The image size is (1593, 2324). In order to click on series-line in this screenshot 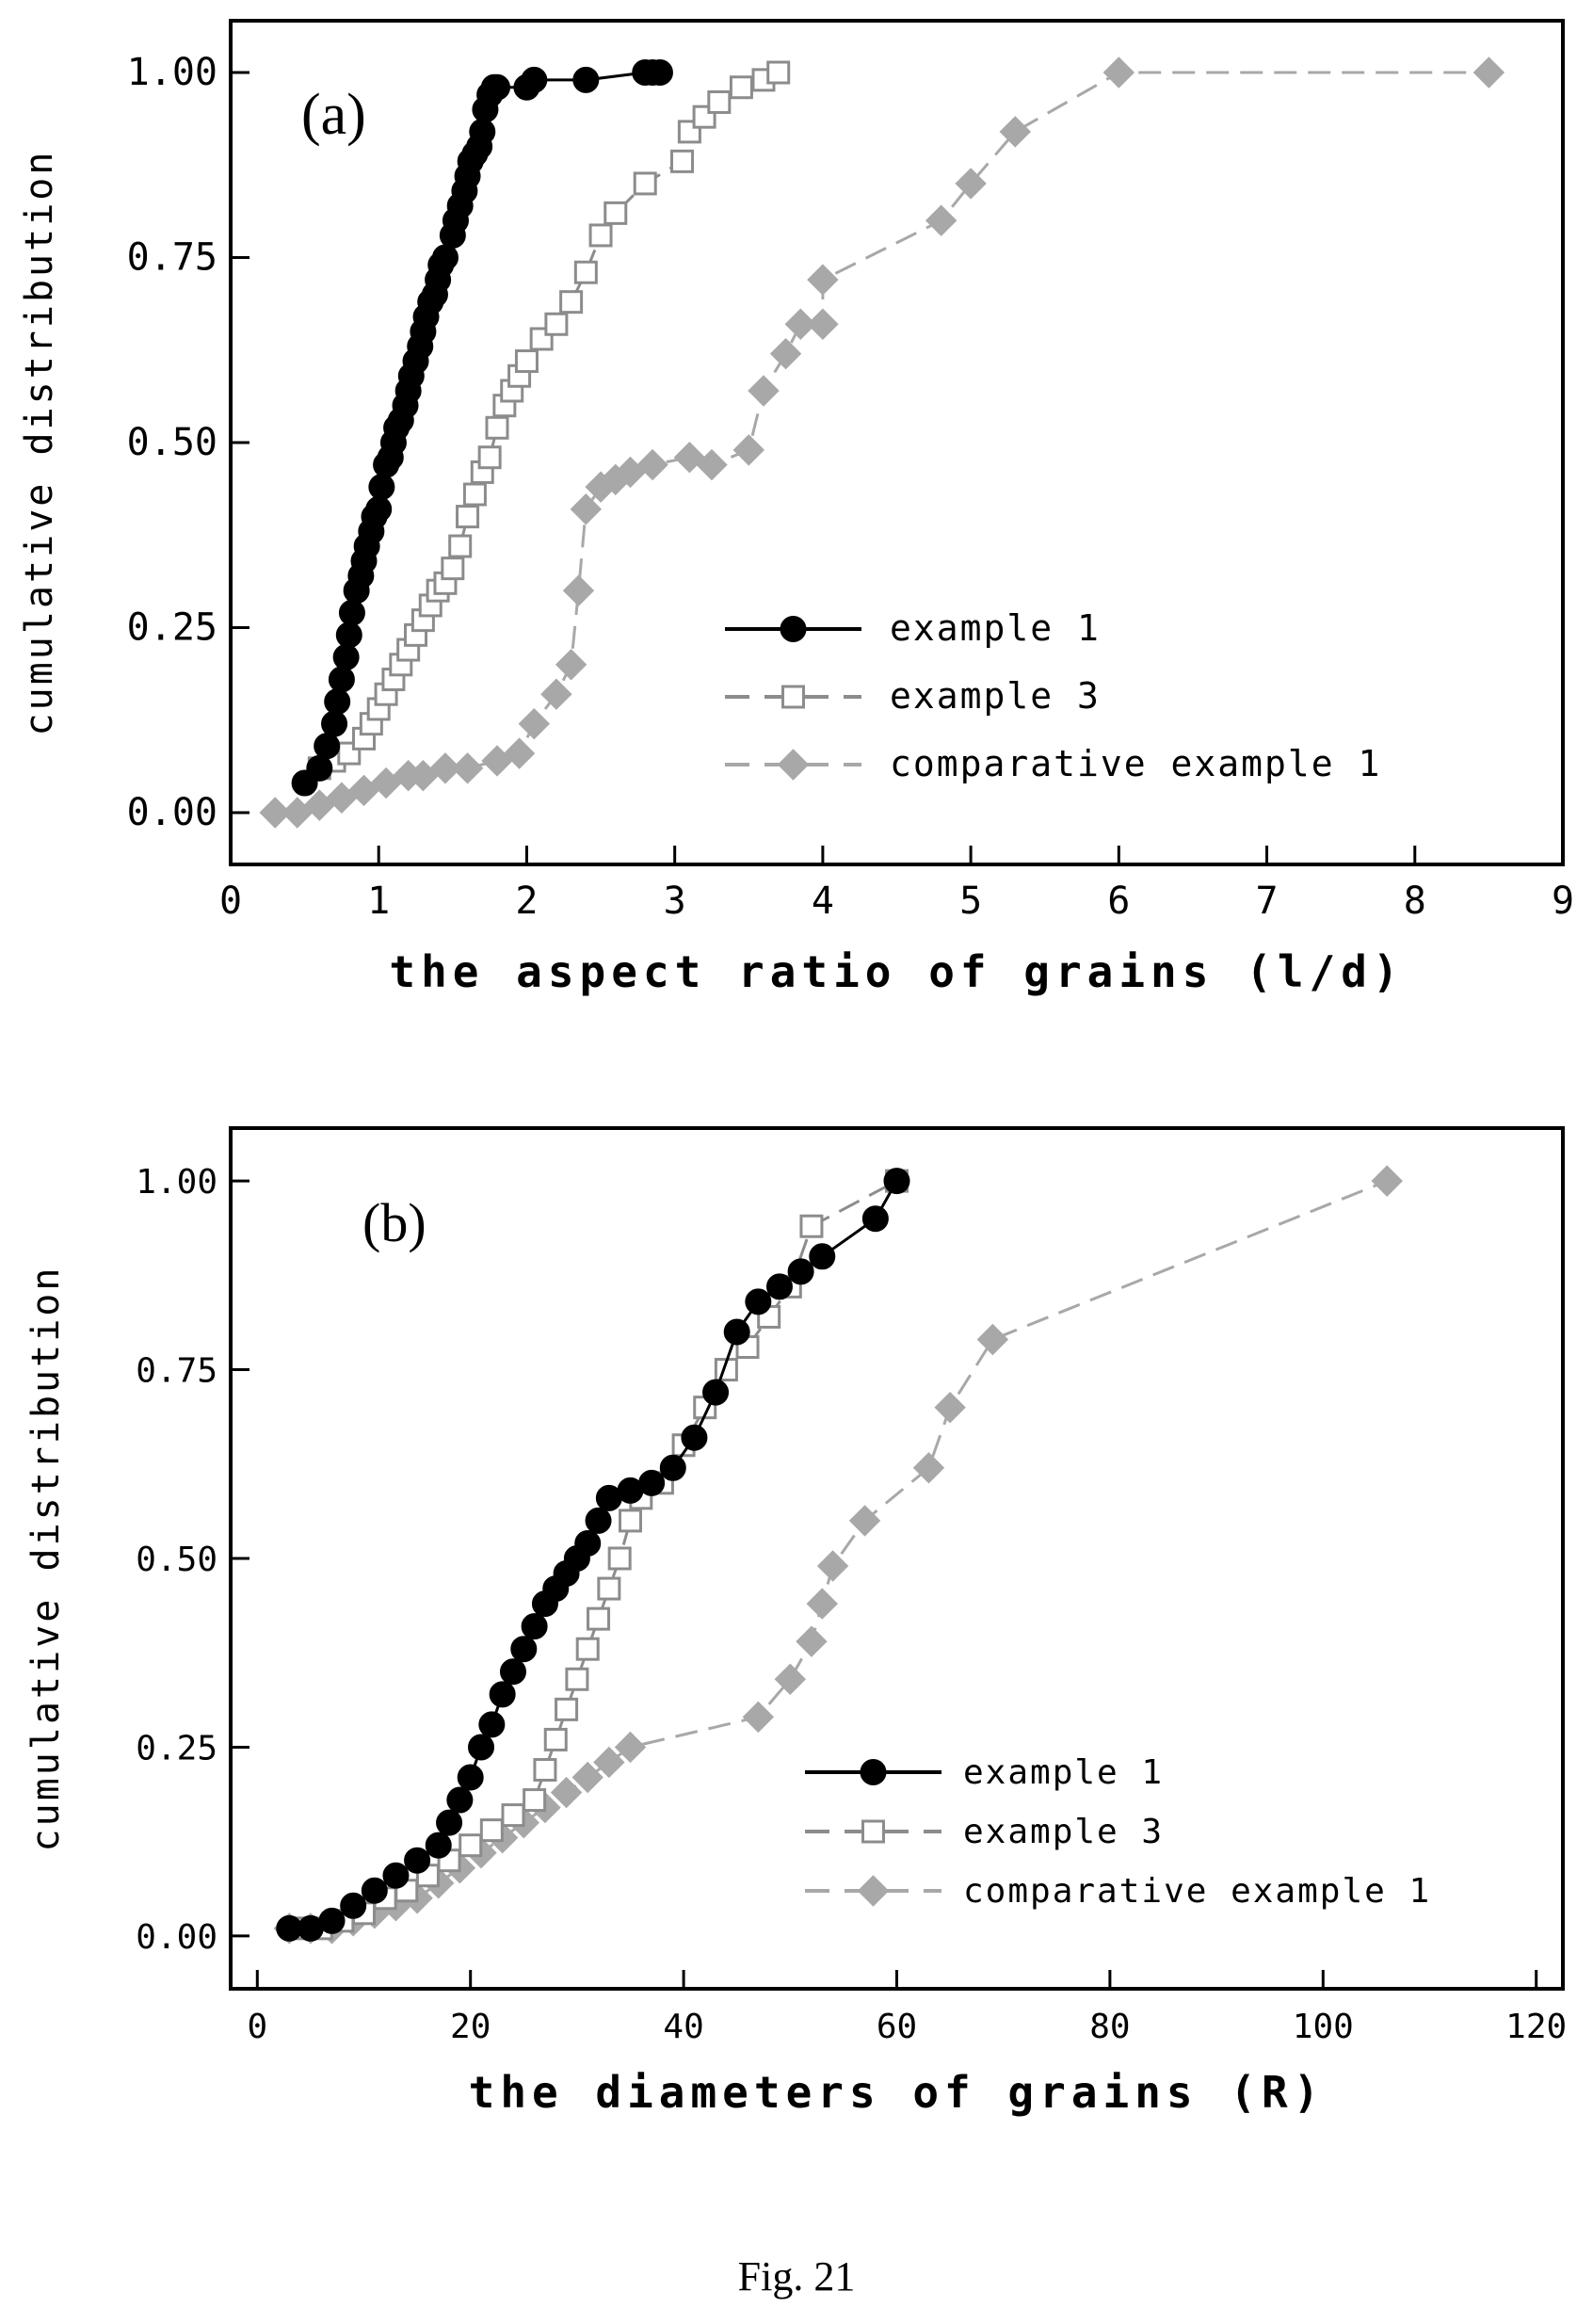, I will do `click(481, 427)`.